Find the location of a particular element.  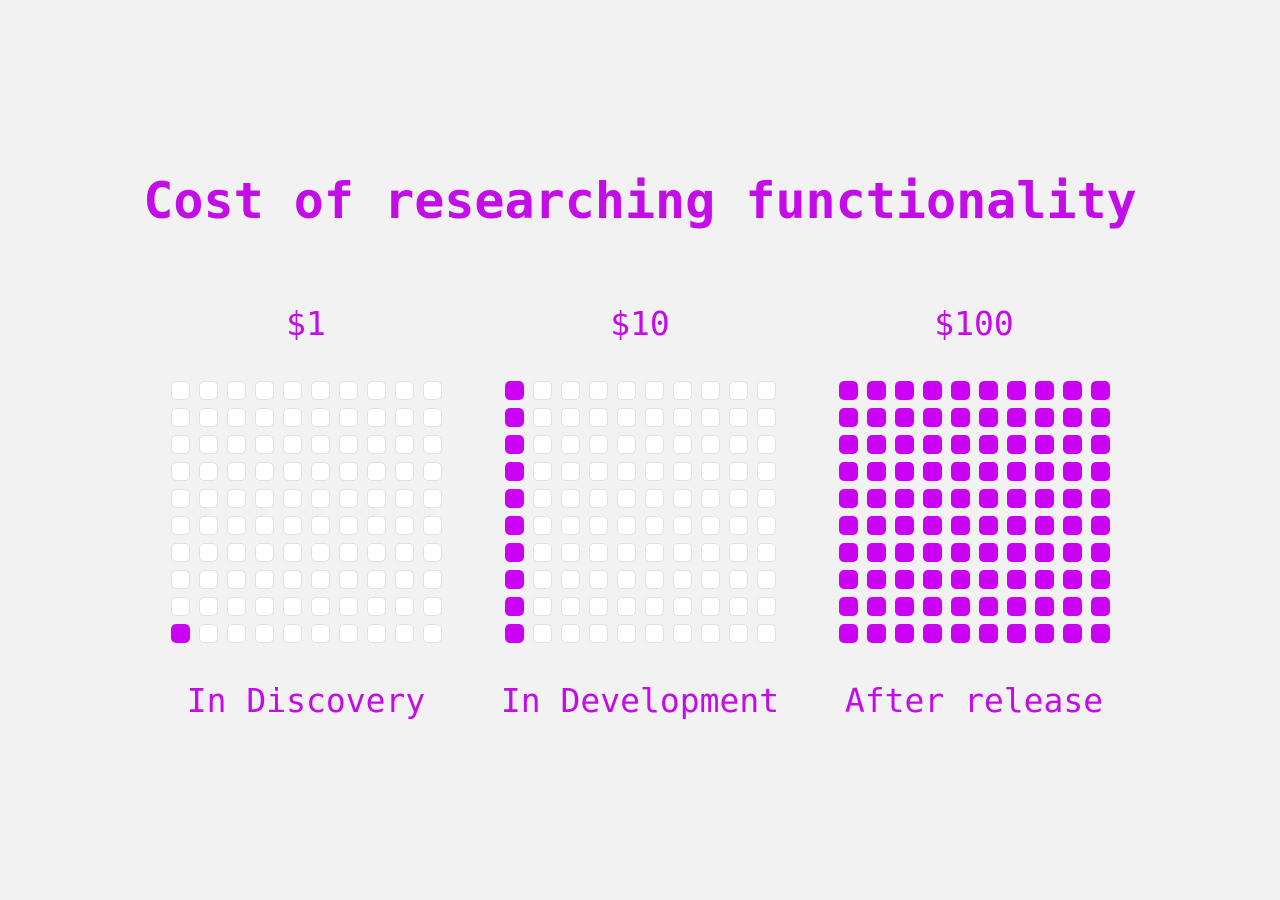

stage-label-development: In Development is located at coordinates (640, 700).